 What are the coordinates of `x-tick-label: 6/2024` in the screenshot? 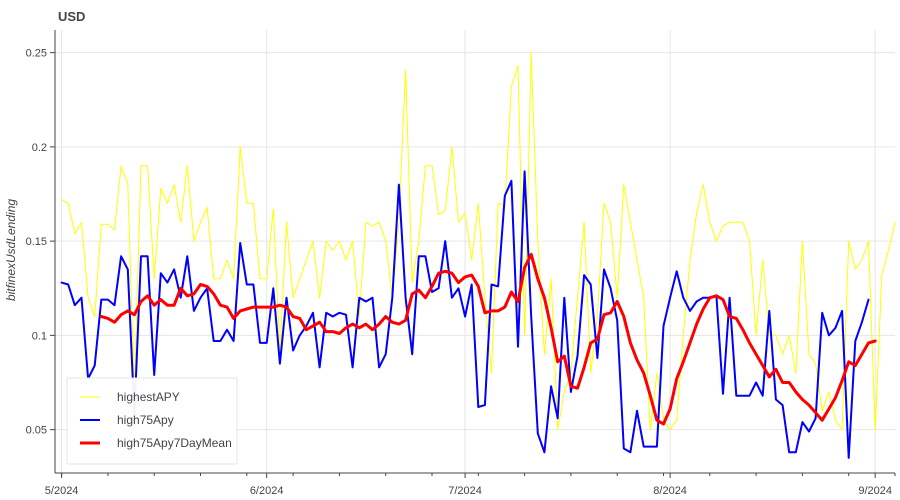 It's located at (267, 491).